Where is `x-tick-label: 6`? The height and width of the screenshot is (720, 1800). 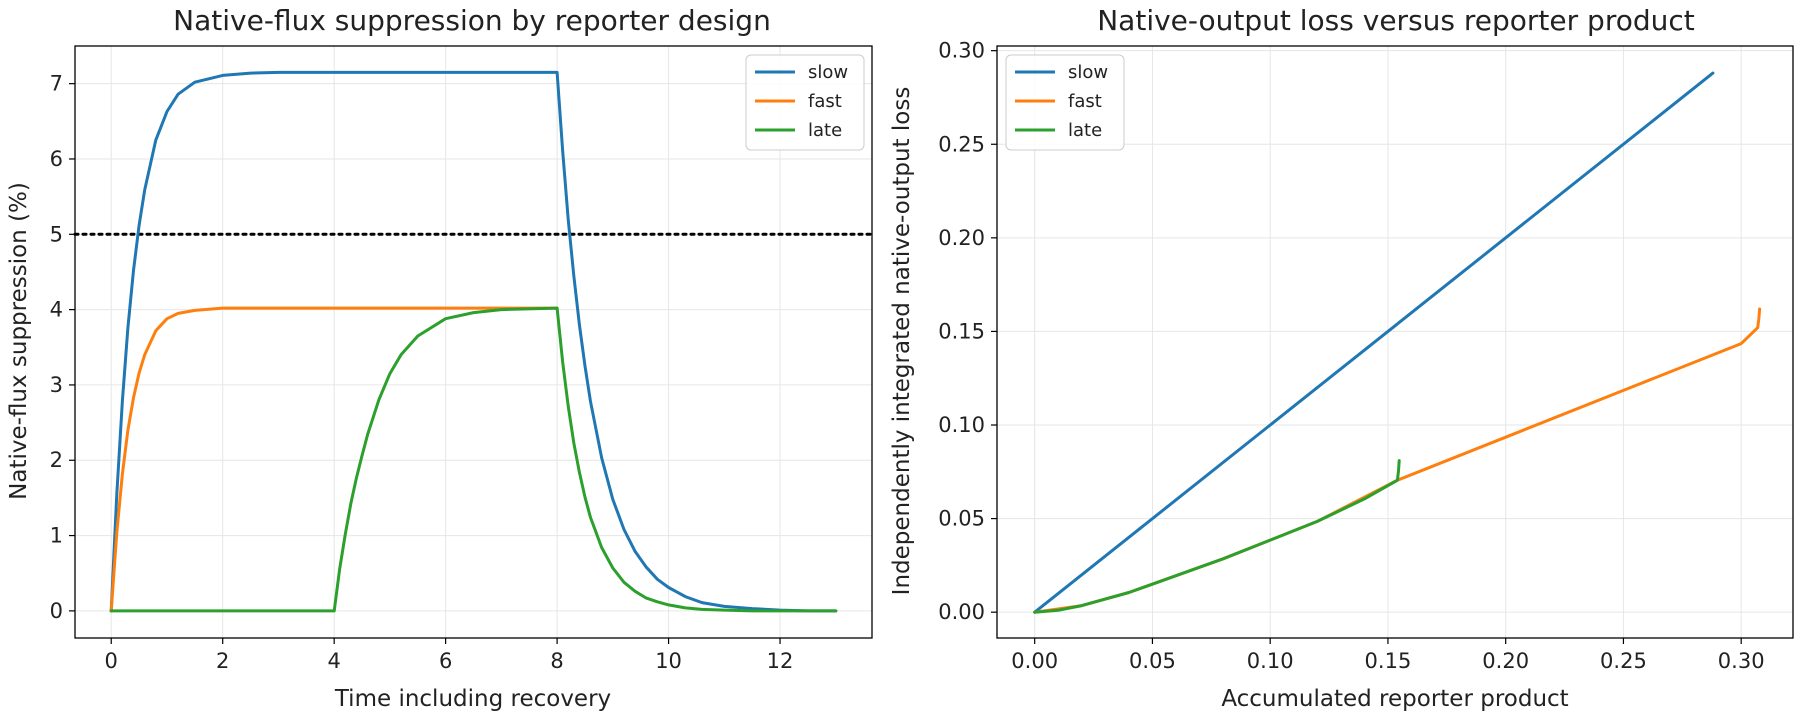 x-tick-label: 6 is located at coordinates (445, 661).